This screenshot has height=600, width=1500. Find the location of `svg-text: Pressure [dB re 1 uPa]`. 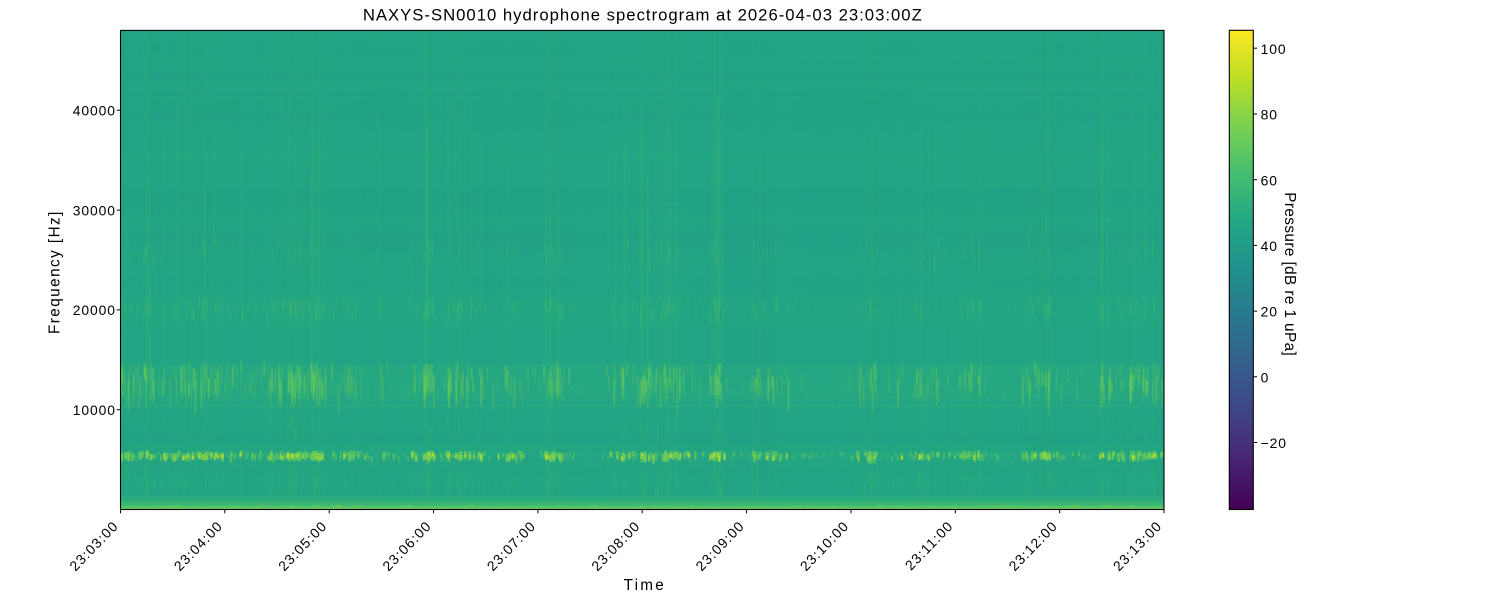

svg-text: Pressure [dB re 1 uPa] is located at coordinates (1289, 274).